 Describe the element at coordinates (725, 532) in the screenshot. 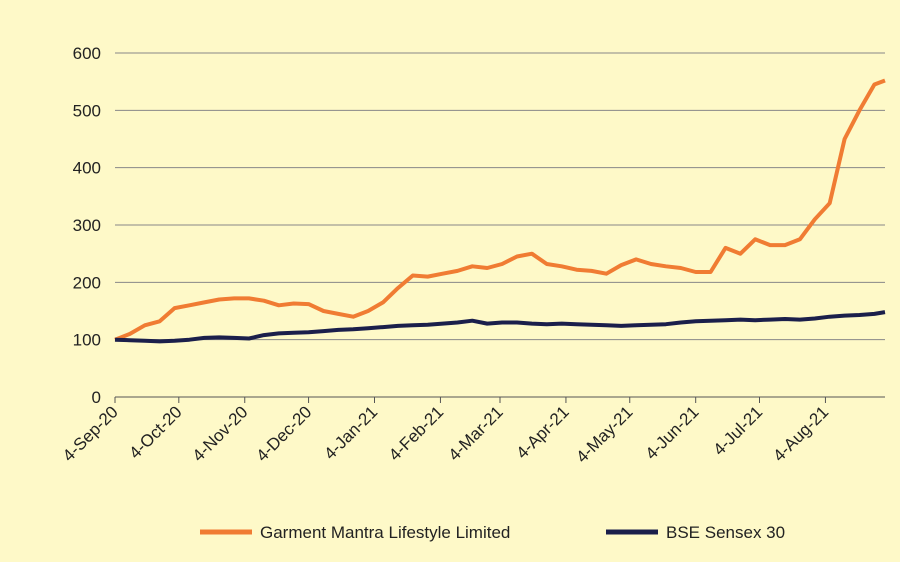

I see `legend-label: BSE Sensex 30` at that location.